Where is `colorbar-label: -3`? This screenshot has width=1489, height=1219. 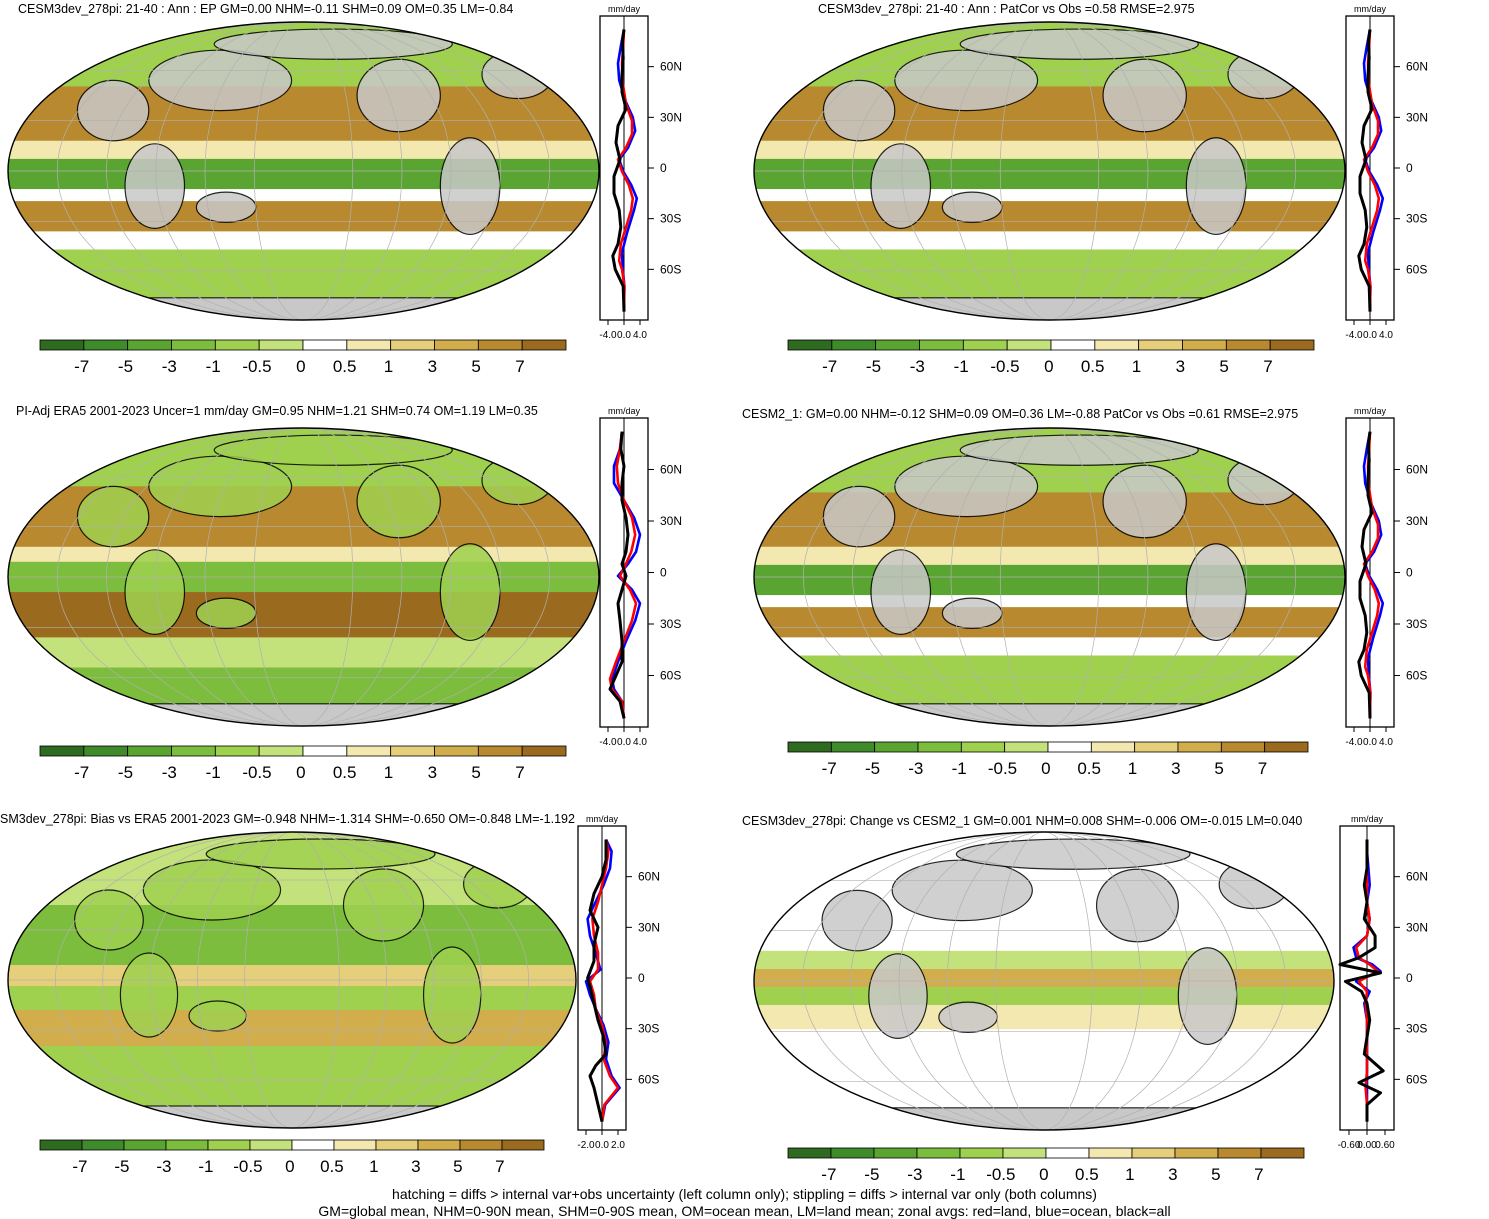
colorbar-label: -3 is located at coordinates (169, 366).